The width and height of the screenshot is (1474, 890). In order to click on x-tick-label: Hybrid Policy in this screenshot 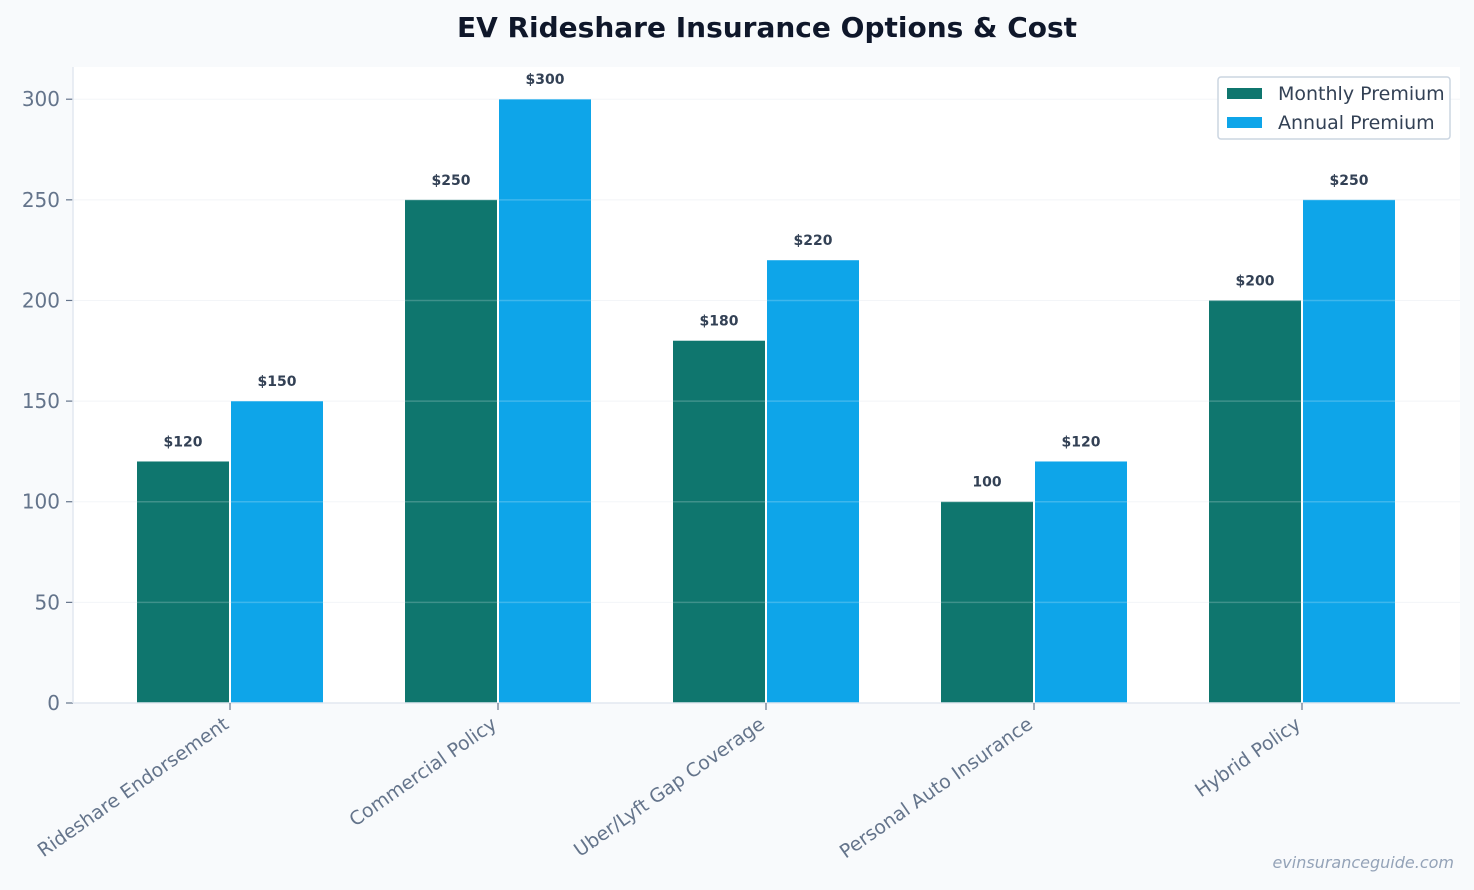, I will do `click(1248, 757)`.